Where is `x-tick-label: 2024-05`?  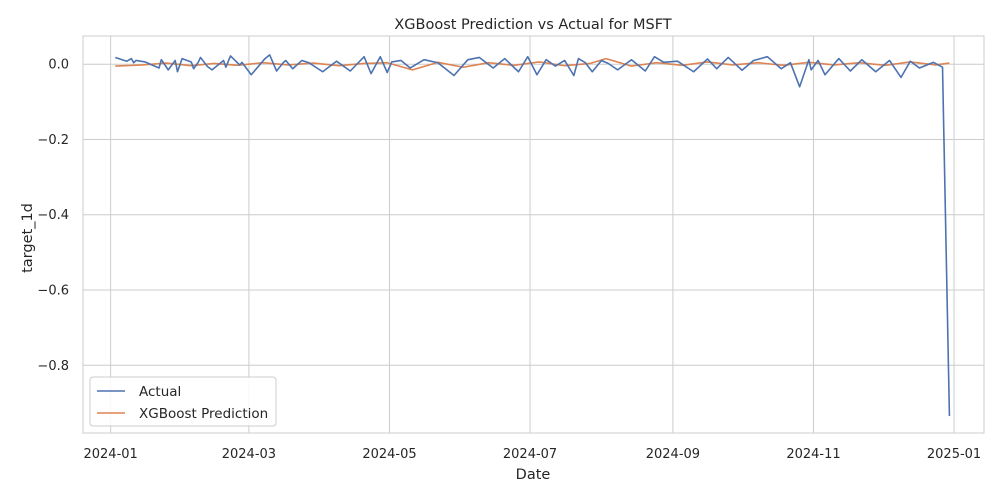
x-tick-label: 2024-05 is located at coordinates (389, 454).